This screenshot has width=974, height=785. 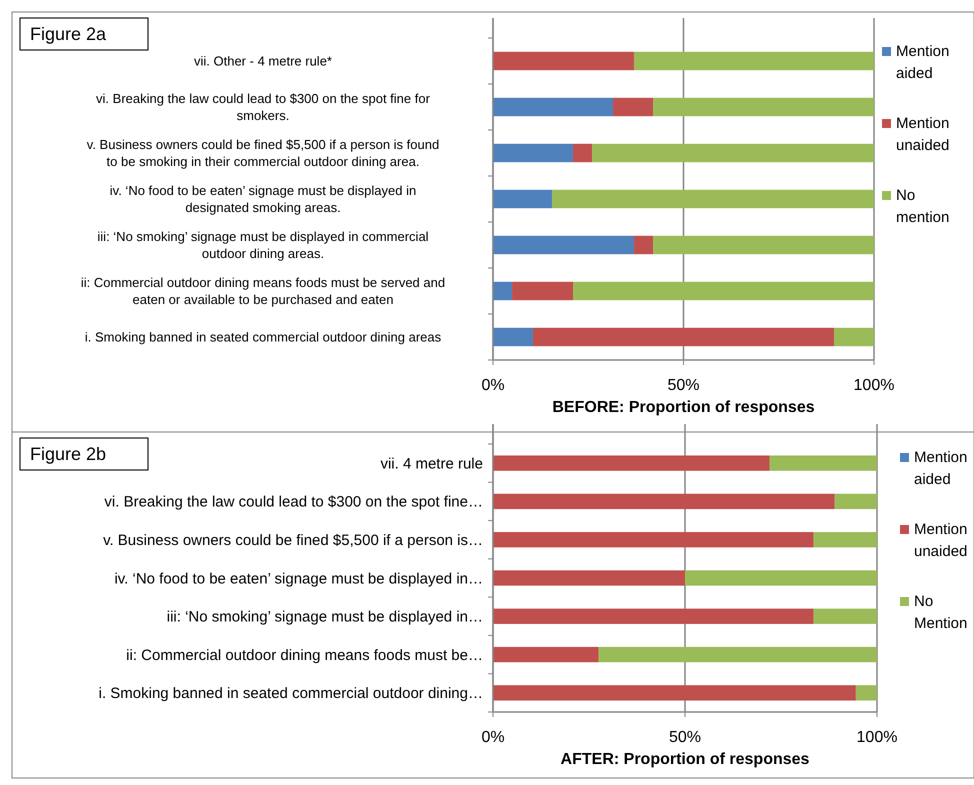 What do you see at coordinates (263, 199) in the screenshot?
I see `y-tick-label: iv. ‘No food to be eaten’ signage must be displayed in designated smoking areas.` at bounding box center [263, 199].